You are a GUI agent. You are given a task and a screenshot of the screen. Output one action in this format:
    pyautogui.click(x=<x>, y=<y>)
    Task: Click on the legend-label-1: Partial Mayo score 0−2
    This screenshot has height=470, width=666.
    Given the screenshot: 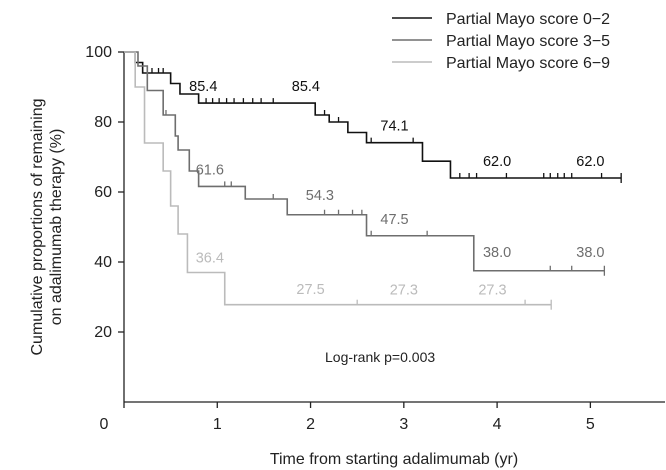 What is the action you would take?
    pyautogui.click(x=528, y=19)
    